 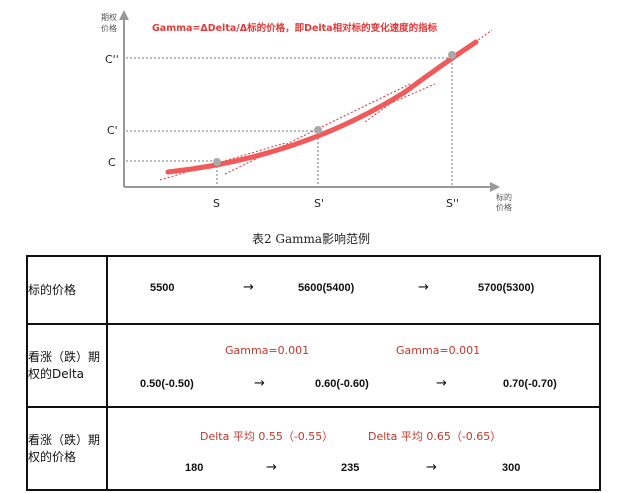 What do you see at coordinates (322, 107) in the screenshot?
I see `option-price-curve` at bounding box center [322, 107].